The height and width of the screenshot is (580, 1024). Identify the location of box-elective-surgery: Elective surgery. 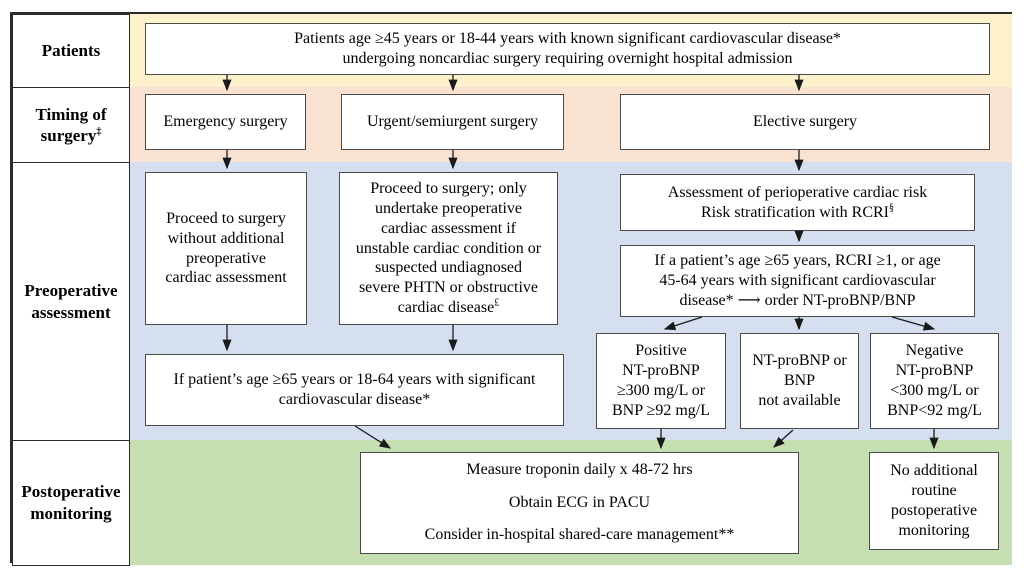
(805, 122).